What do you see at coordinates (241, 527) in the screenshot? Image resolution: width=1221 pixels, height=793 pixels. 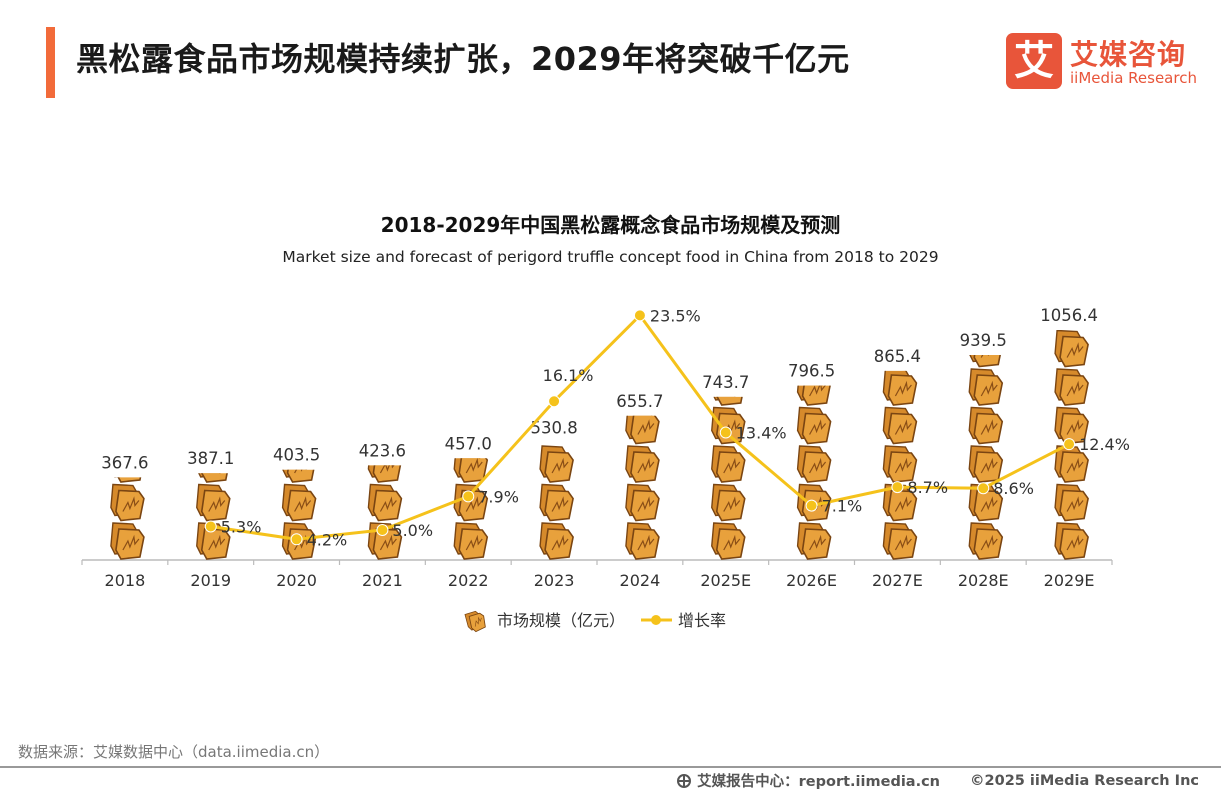 I see `growth-rate-label: 5.3%` at bounding box center [241, 527].